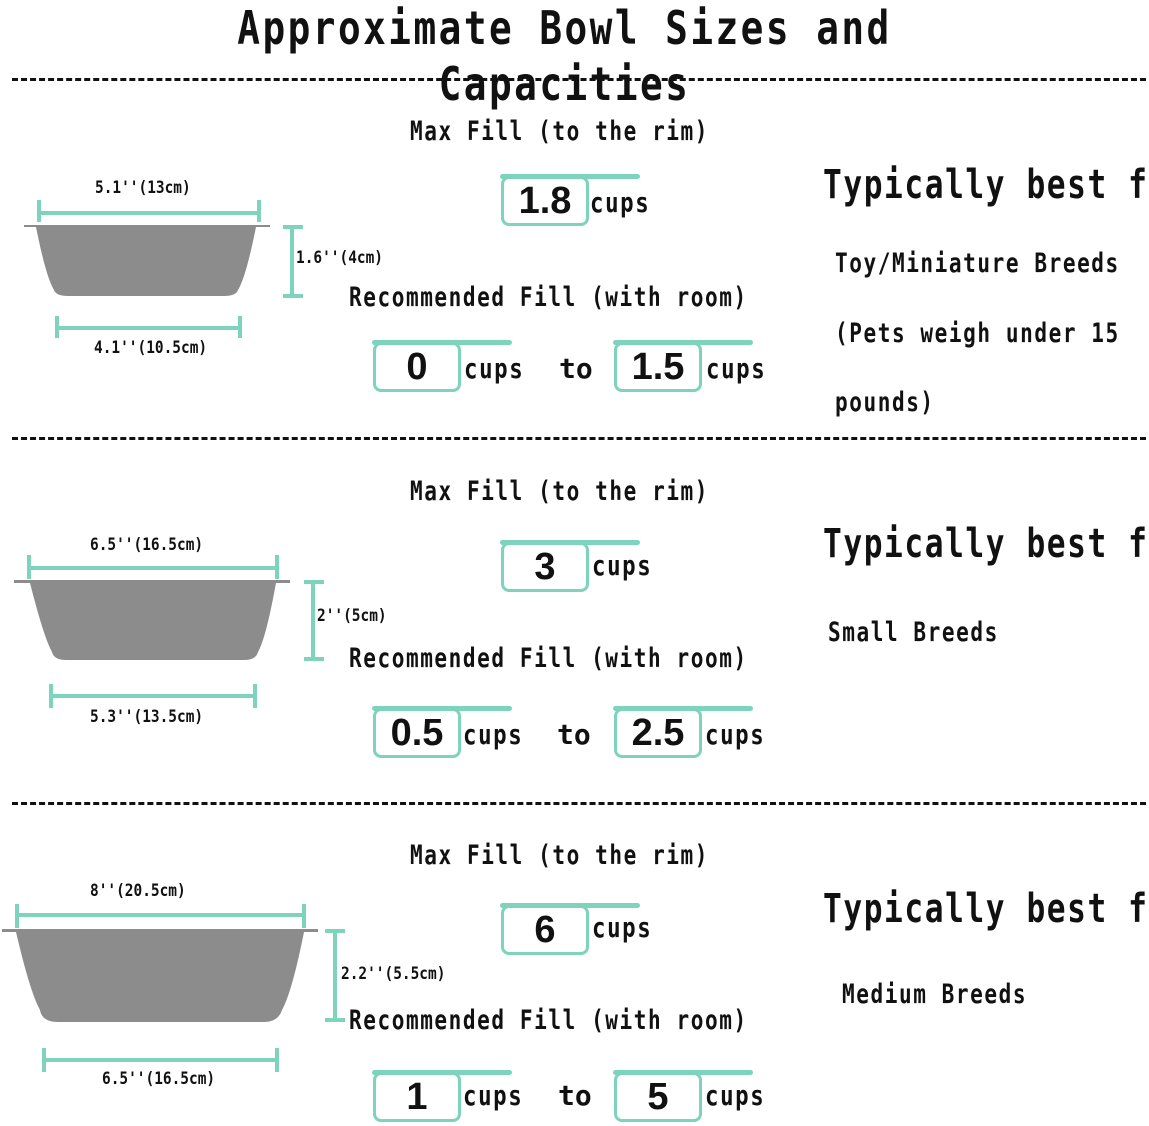  Describe the element at coordinates (658, 733) in the screenshot. I see `rec-max-value: 2.5` at that location.